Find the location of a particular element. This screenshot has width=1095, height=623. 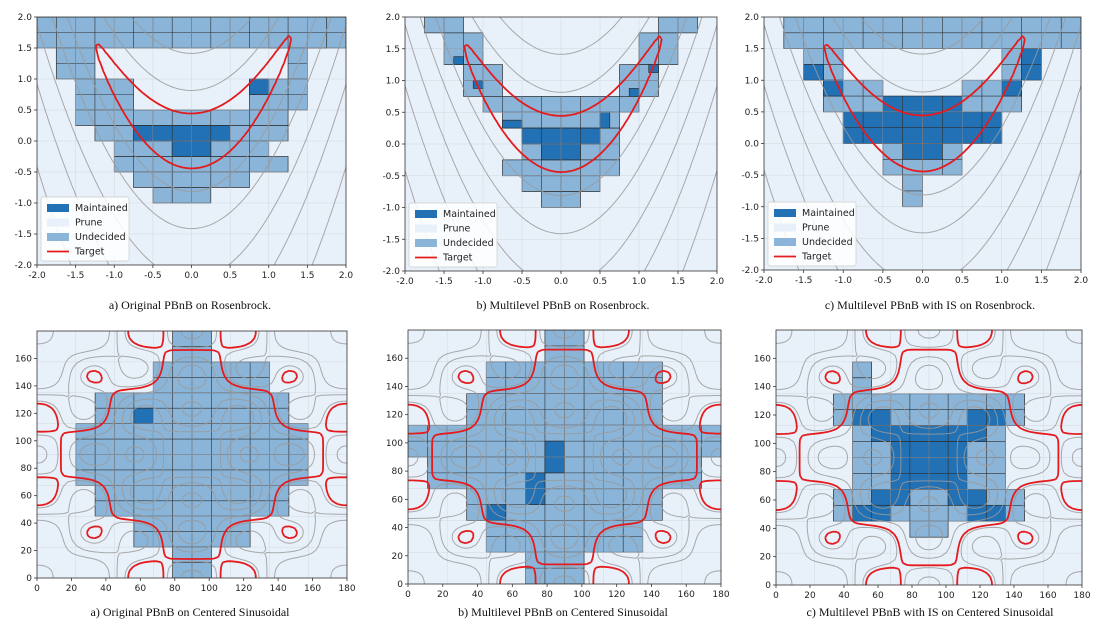

axes-frame is located at coordinates (929, 457).